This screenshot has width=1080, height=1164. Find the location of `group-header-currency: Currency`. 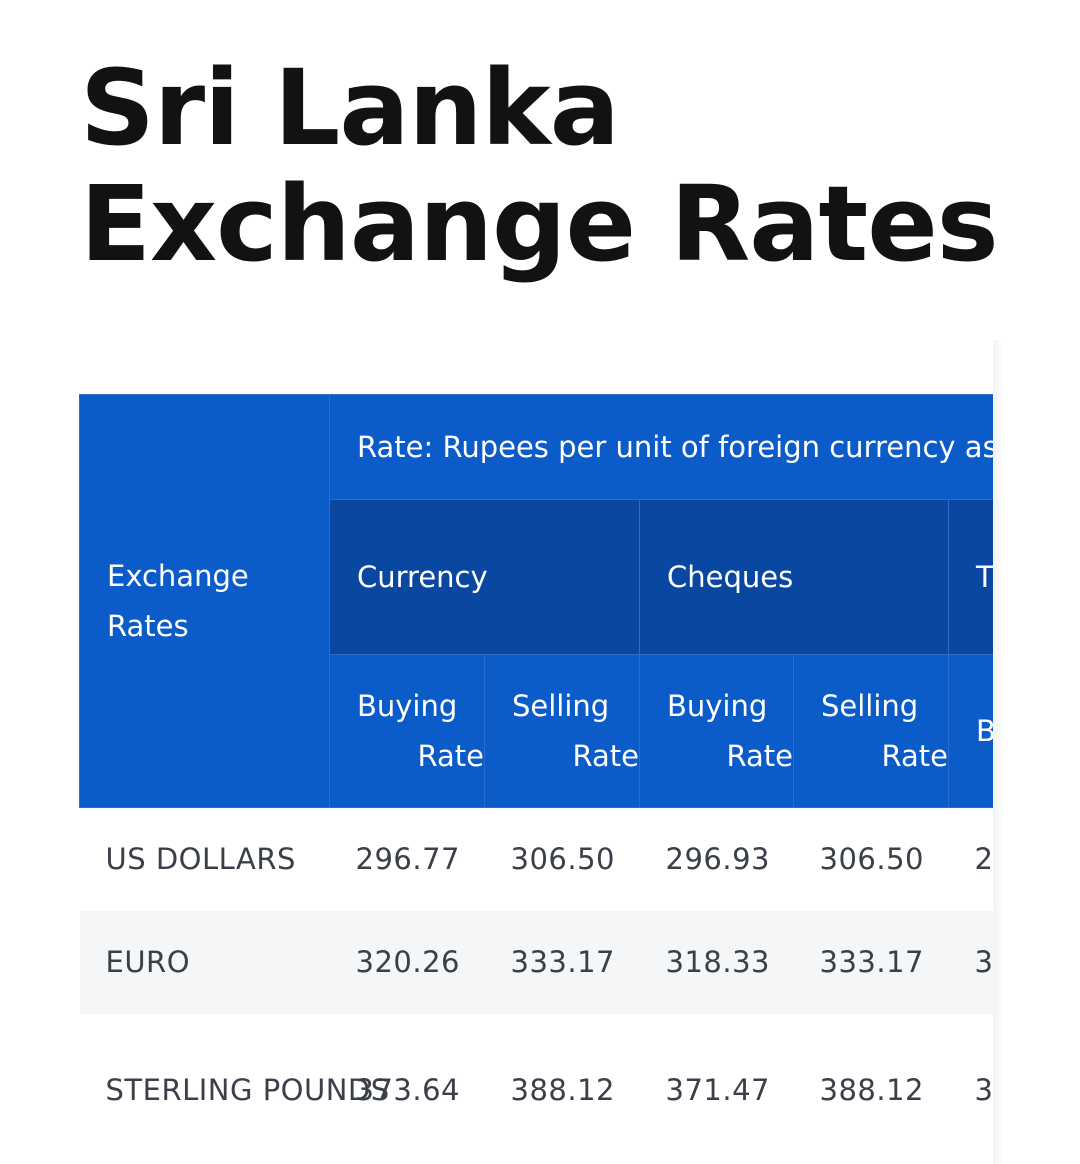

group-header-currency: Currency is located at coordinates (484, 577).